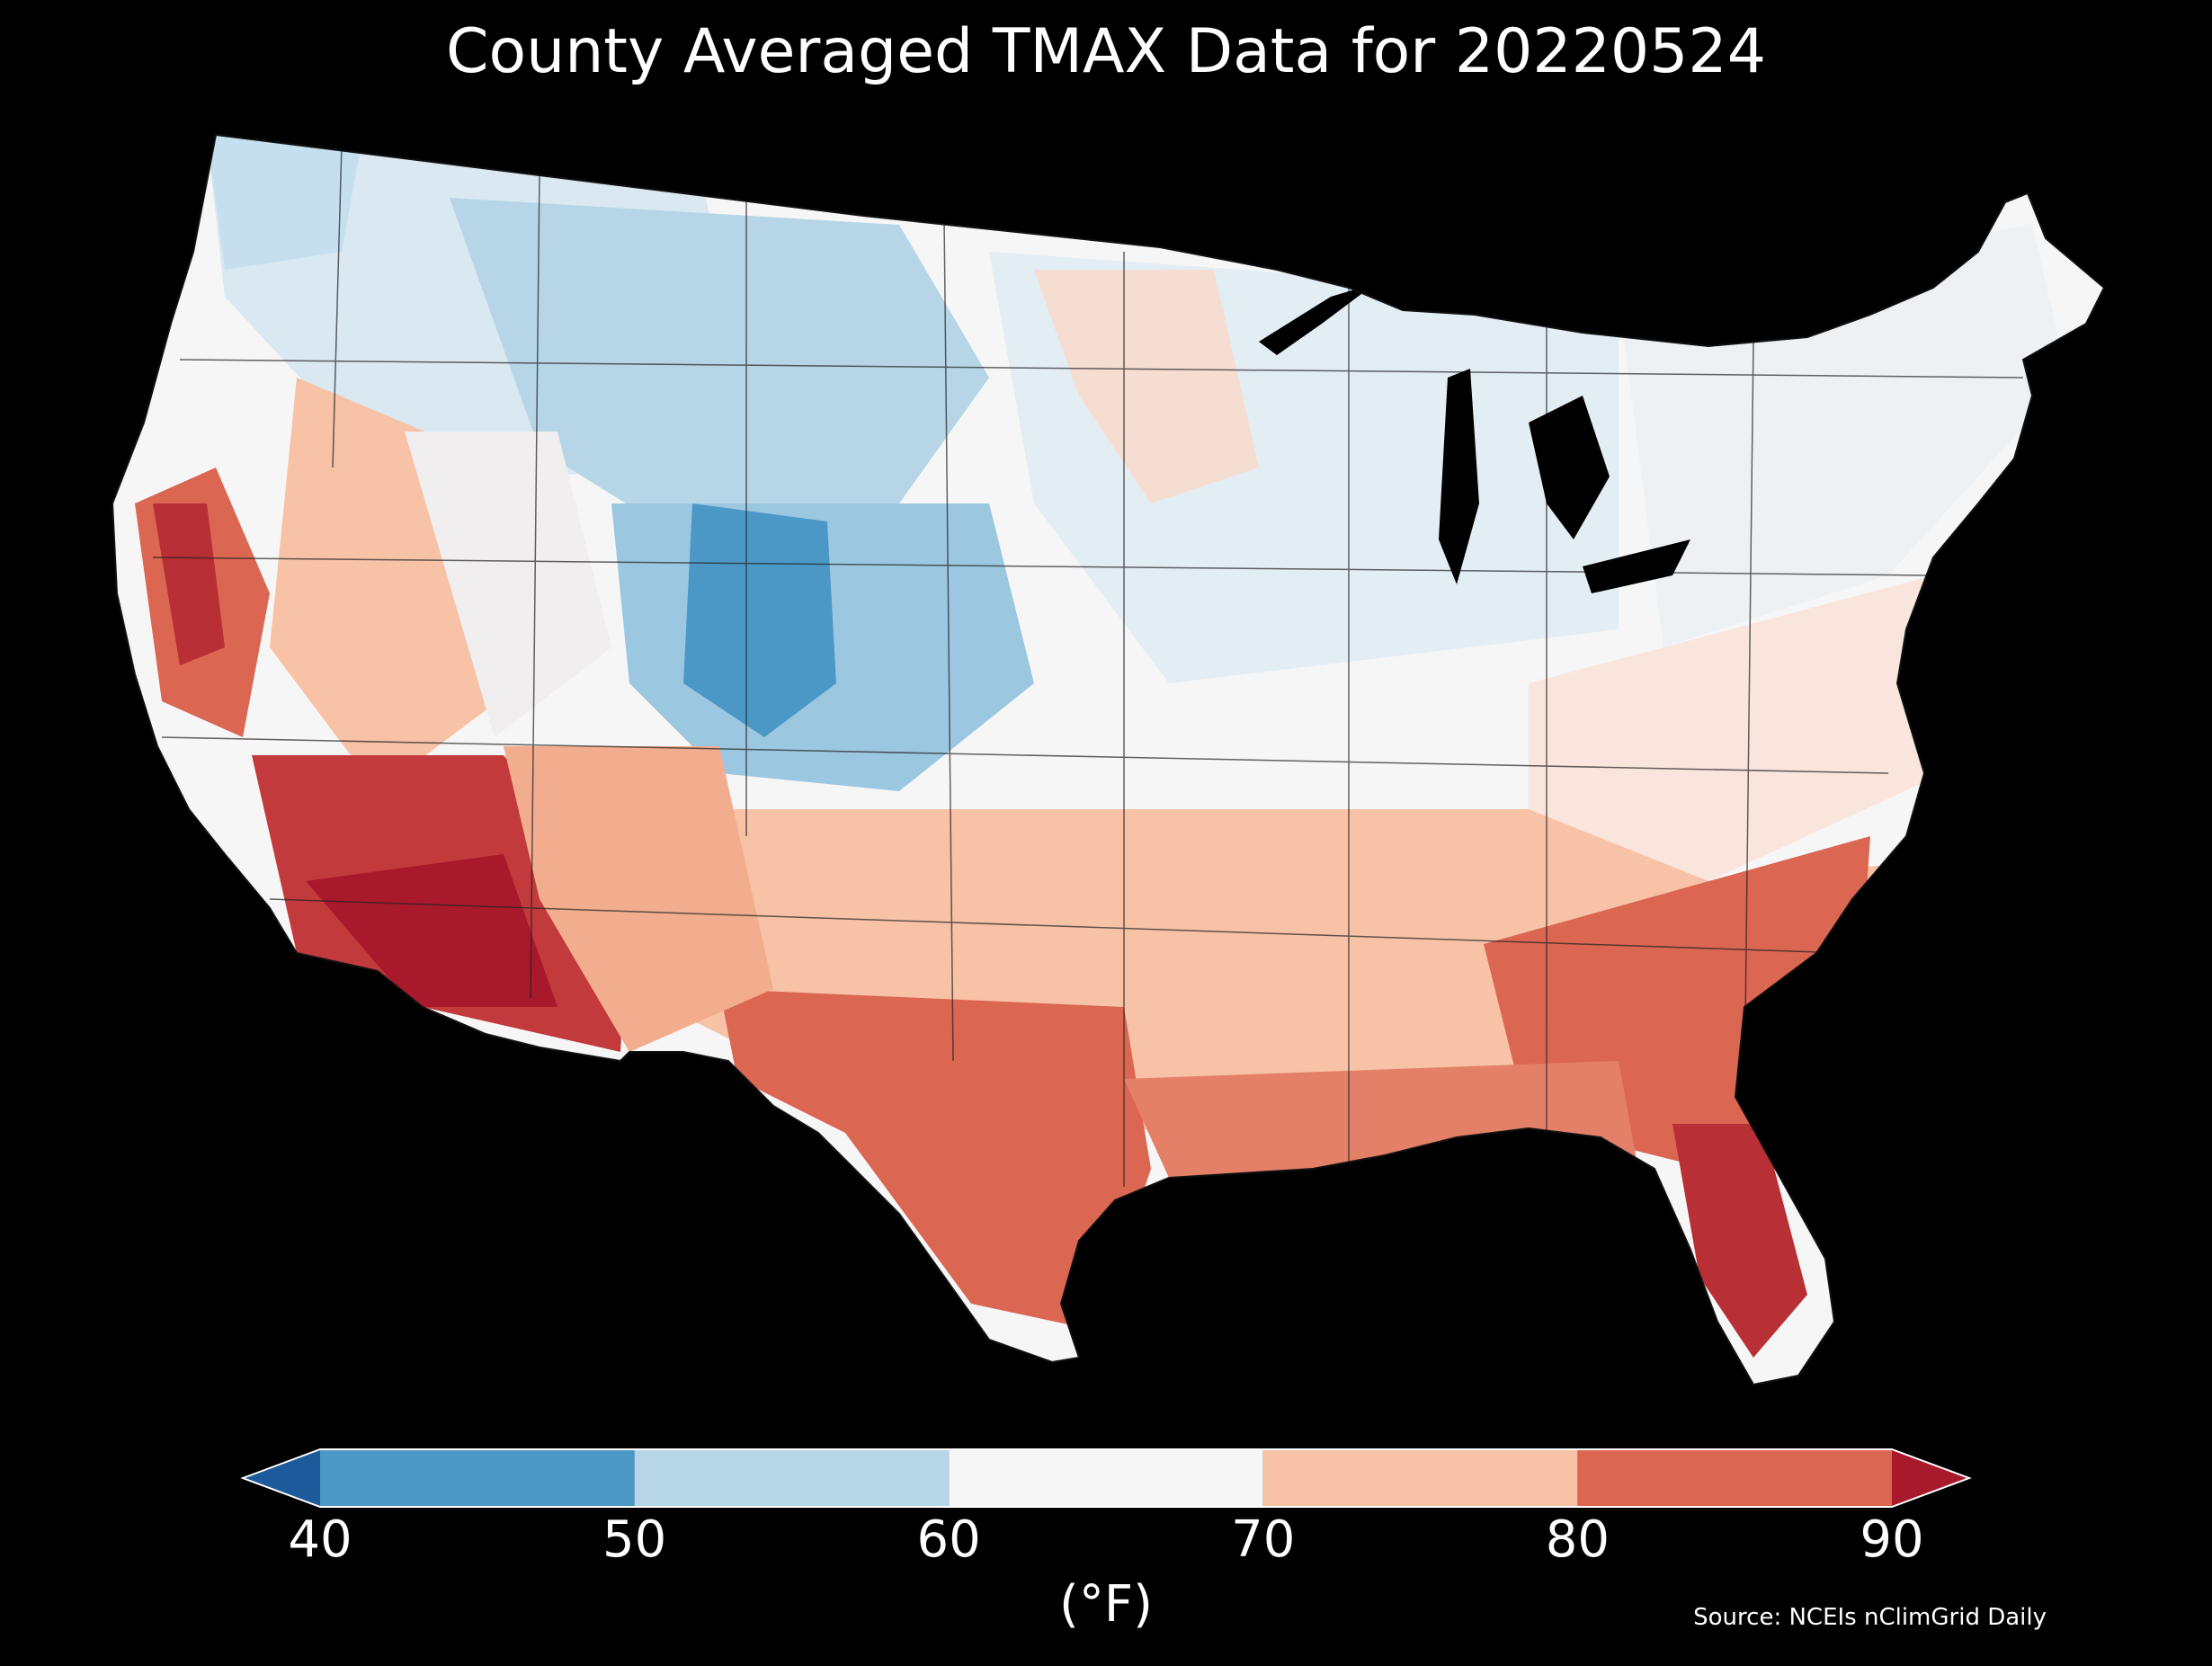 This screenshot has width=2212, height=1666. What do you see at coordinates (1739, 1241) in the screenshot?
I see `region-florida` at bounding box center [1739, 1241].